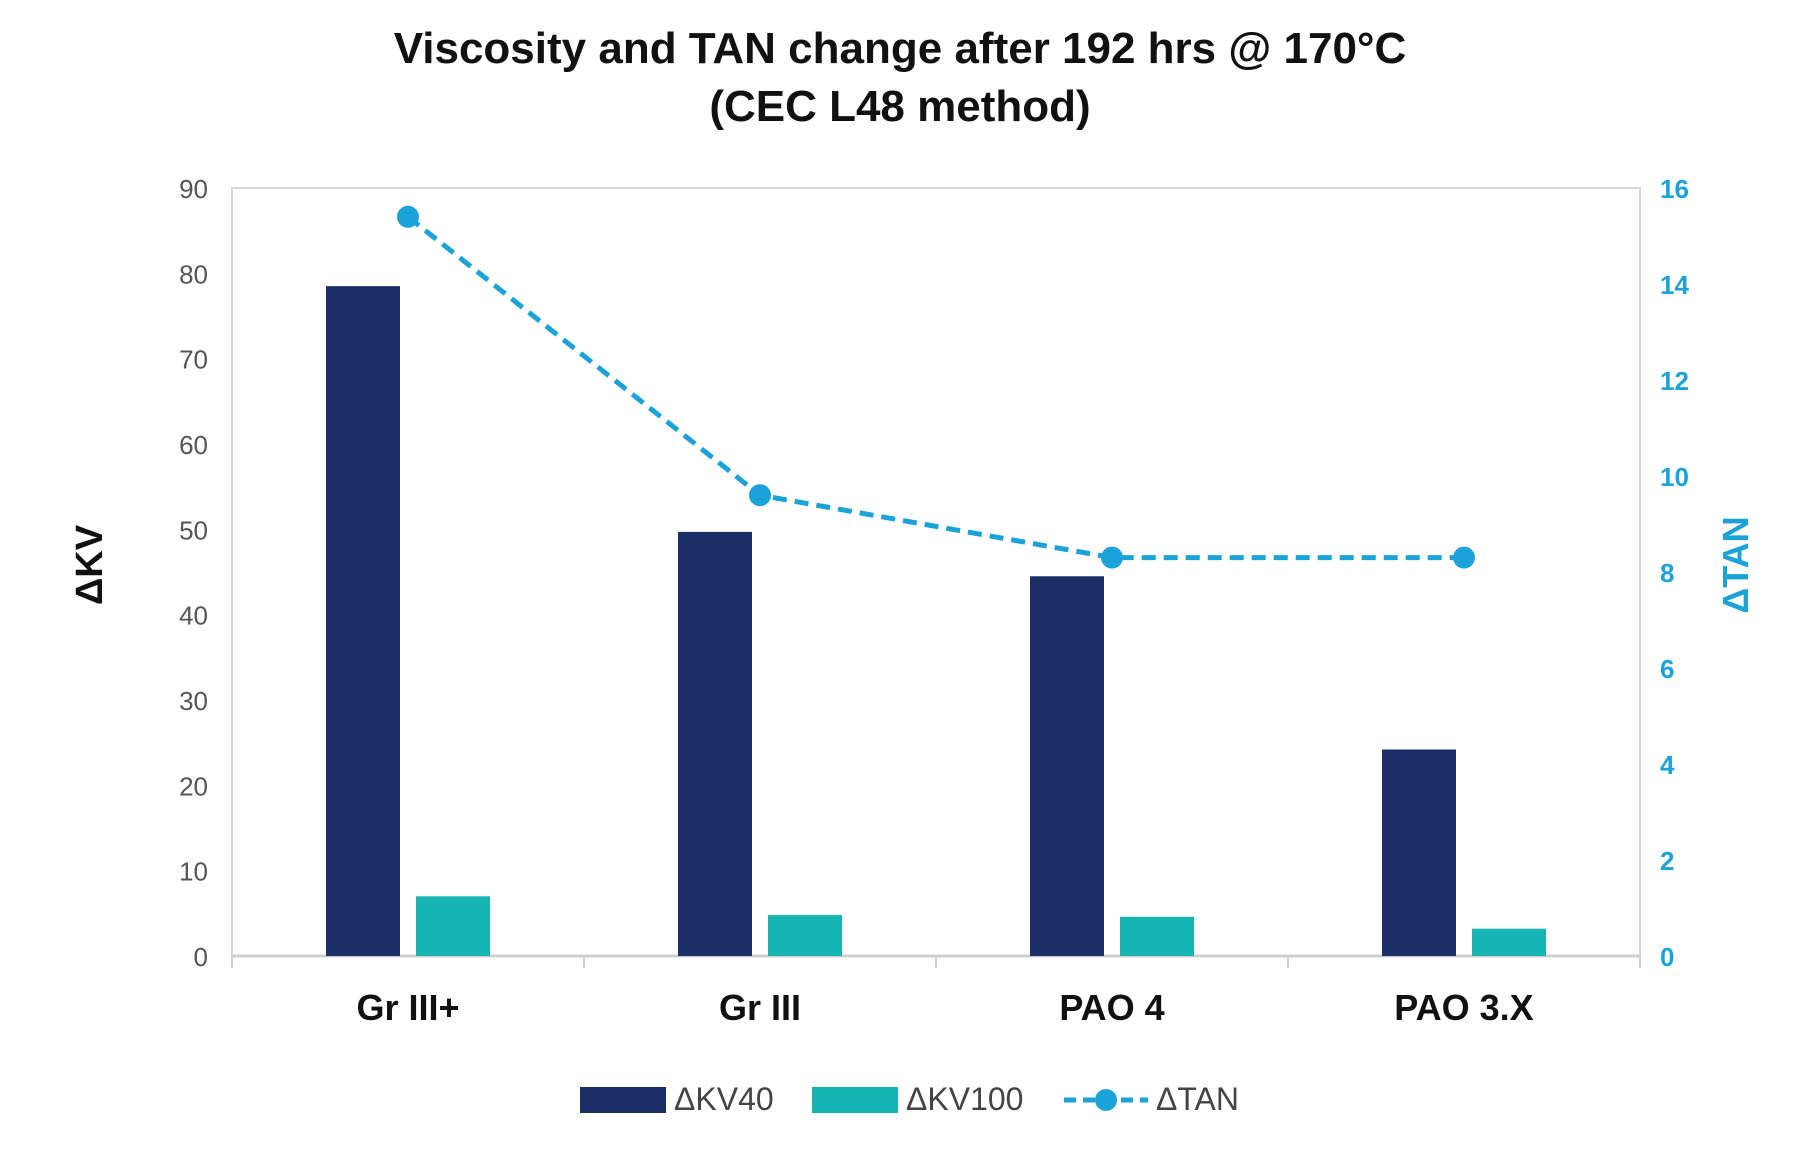 The height and width of the screenshot is (1164, 1800). I want to click on y-tick-label: 0, so click(201, 957).